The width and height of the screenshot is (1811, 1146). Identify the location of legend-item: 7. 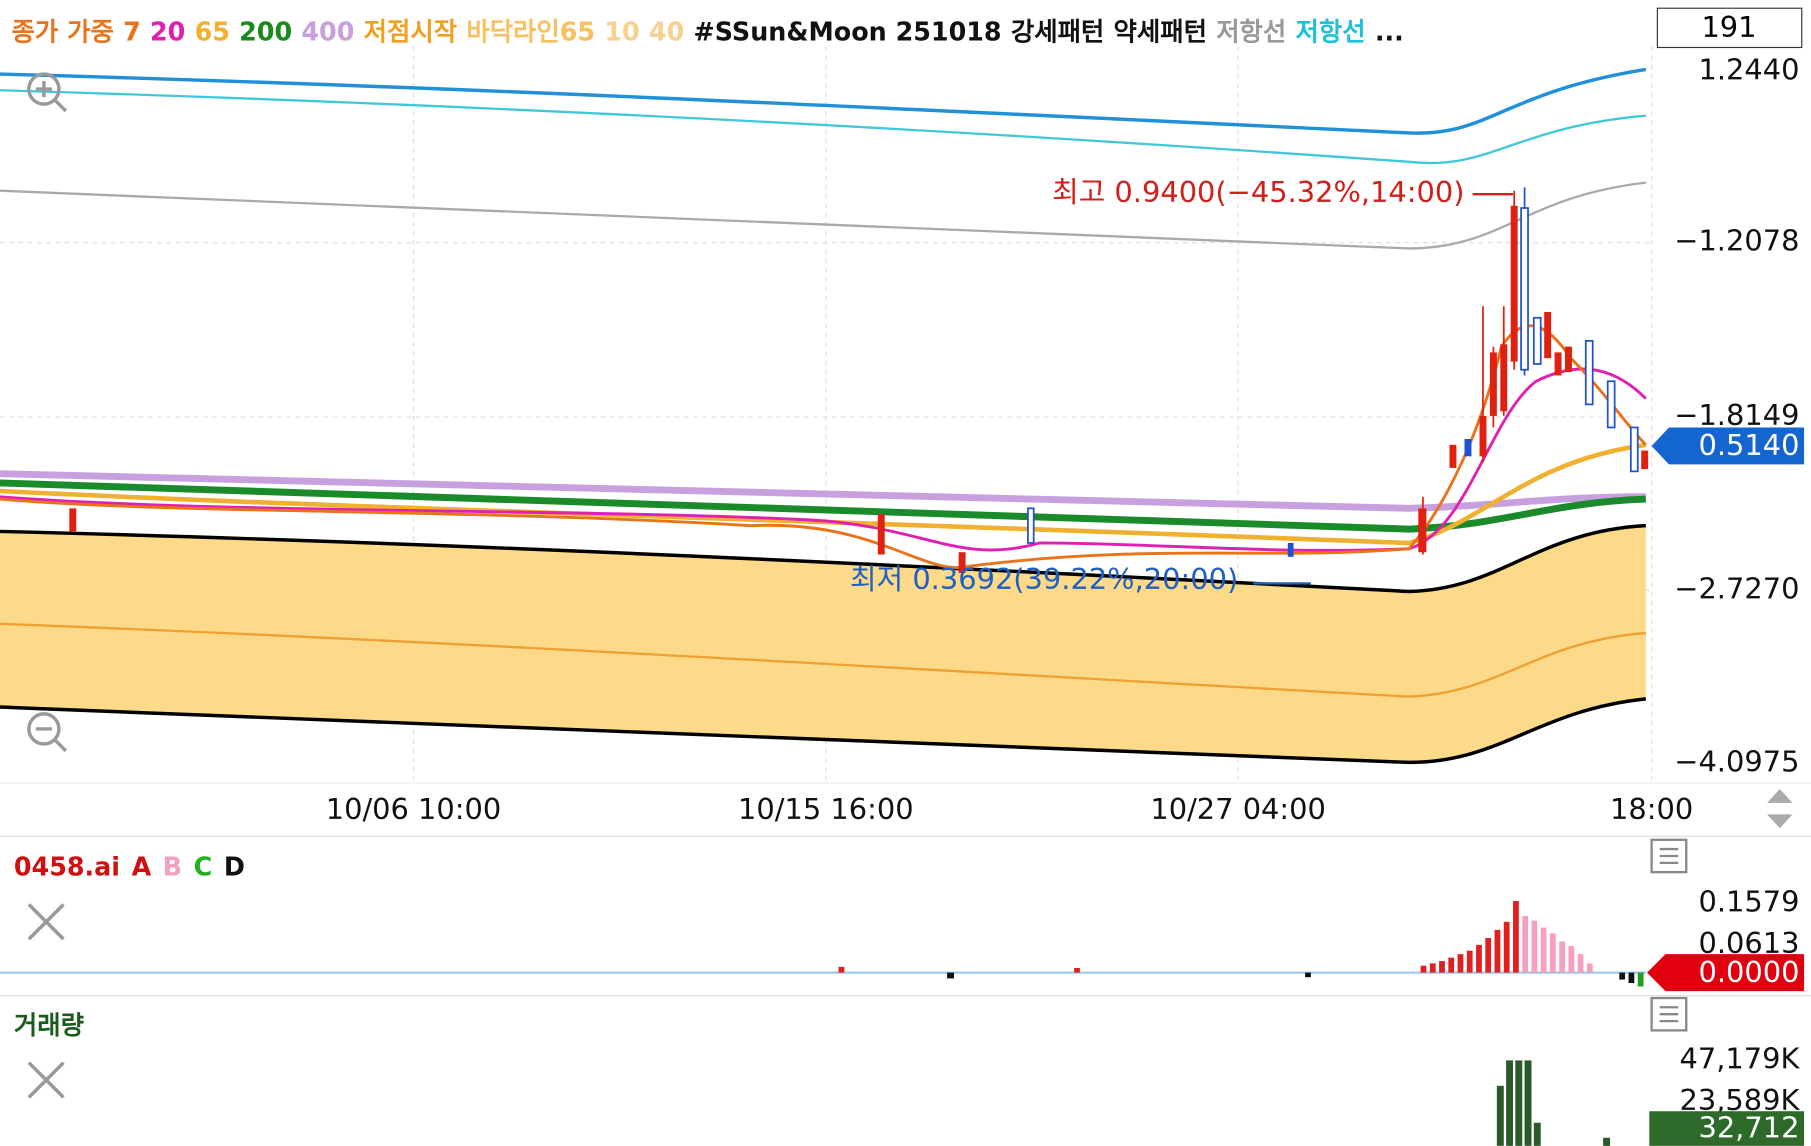
(132, 32).